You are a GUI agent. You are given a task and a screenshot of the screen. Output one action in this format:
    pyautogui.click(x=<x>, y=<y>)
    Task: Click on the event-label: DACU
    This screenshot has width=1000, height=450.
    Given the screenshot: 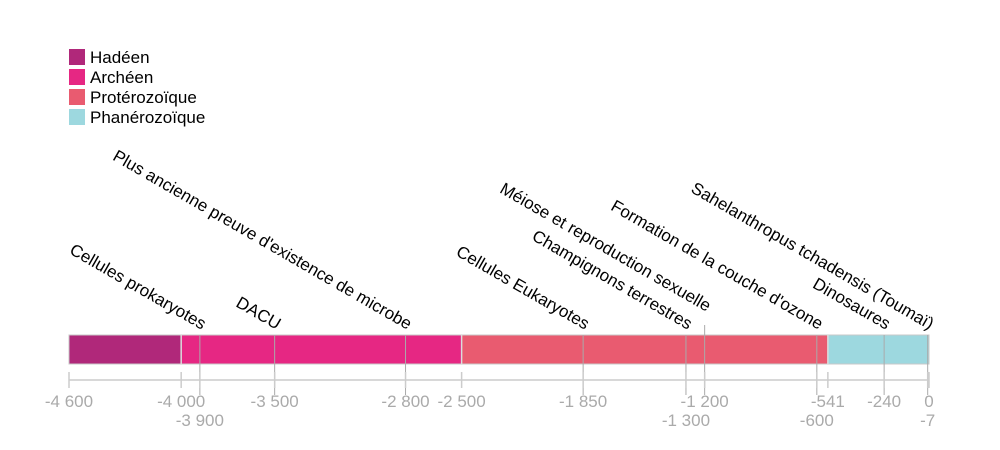 What is the action you would take?
    pyautogui.click(x=258, y=313)
    